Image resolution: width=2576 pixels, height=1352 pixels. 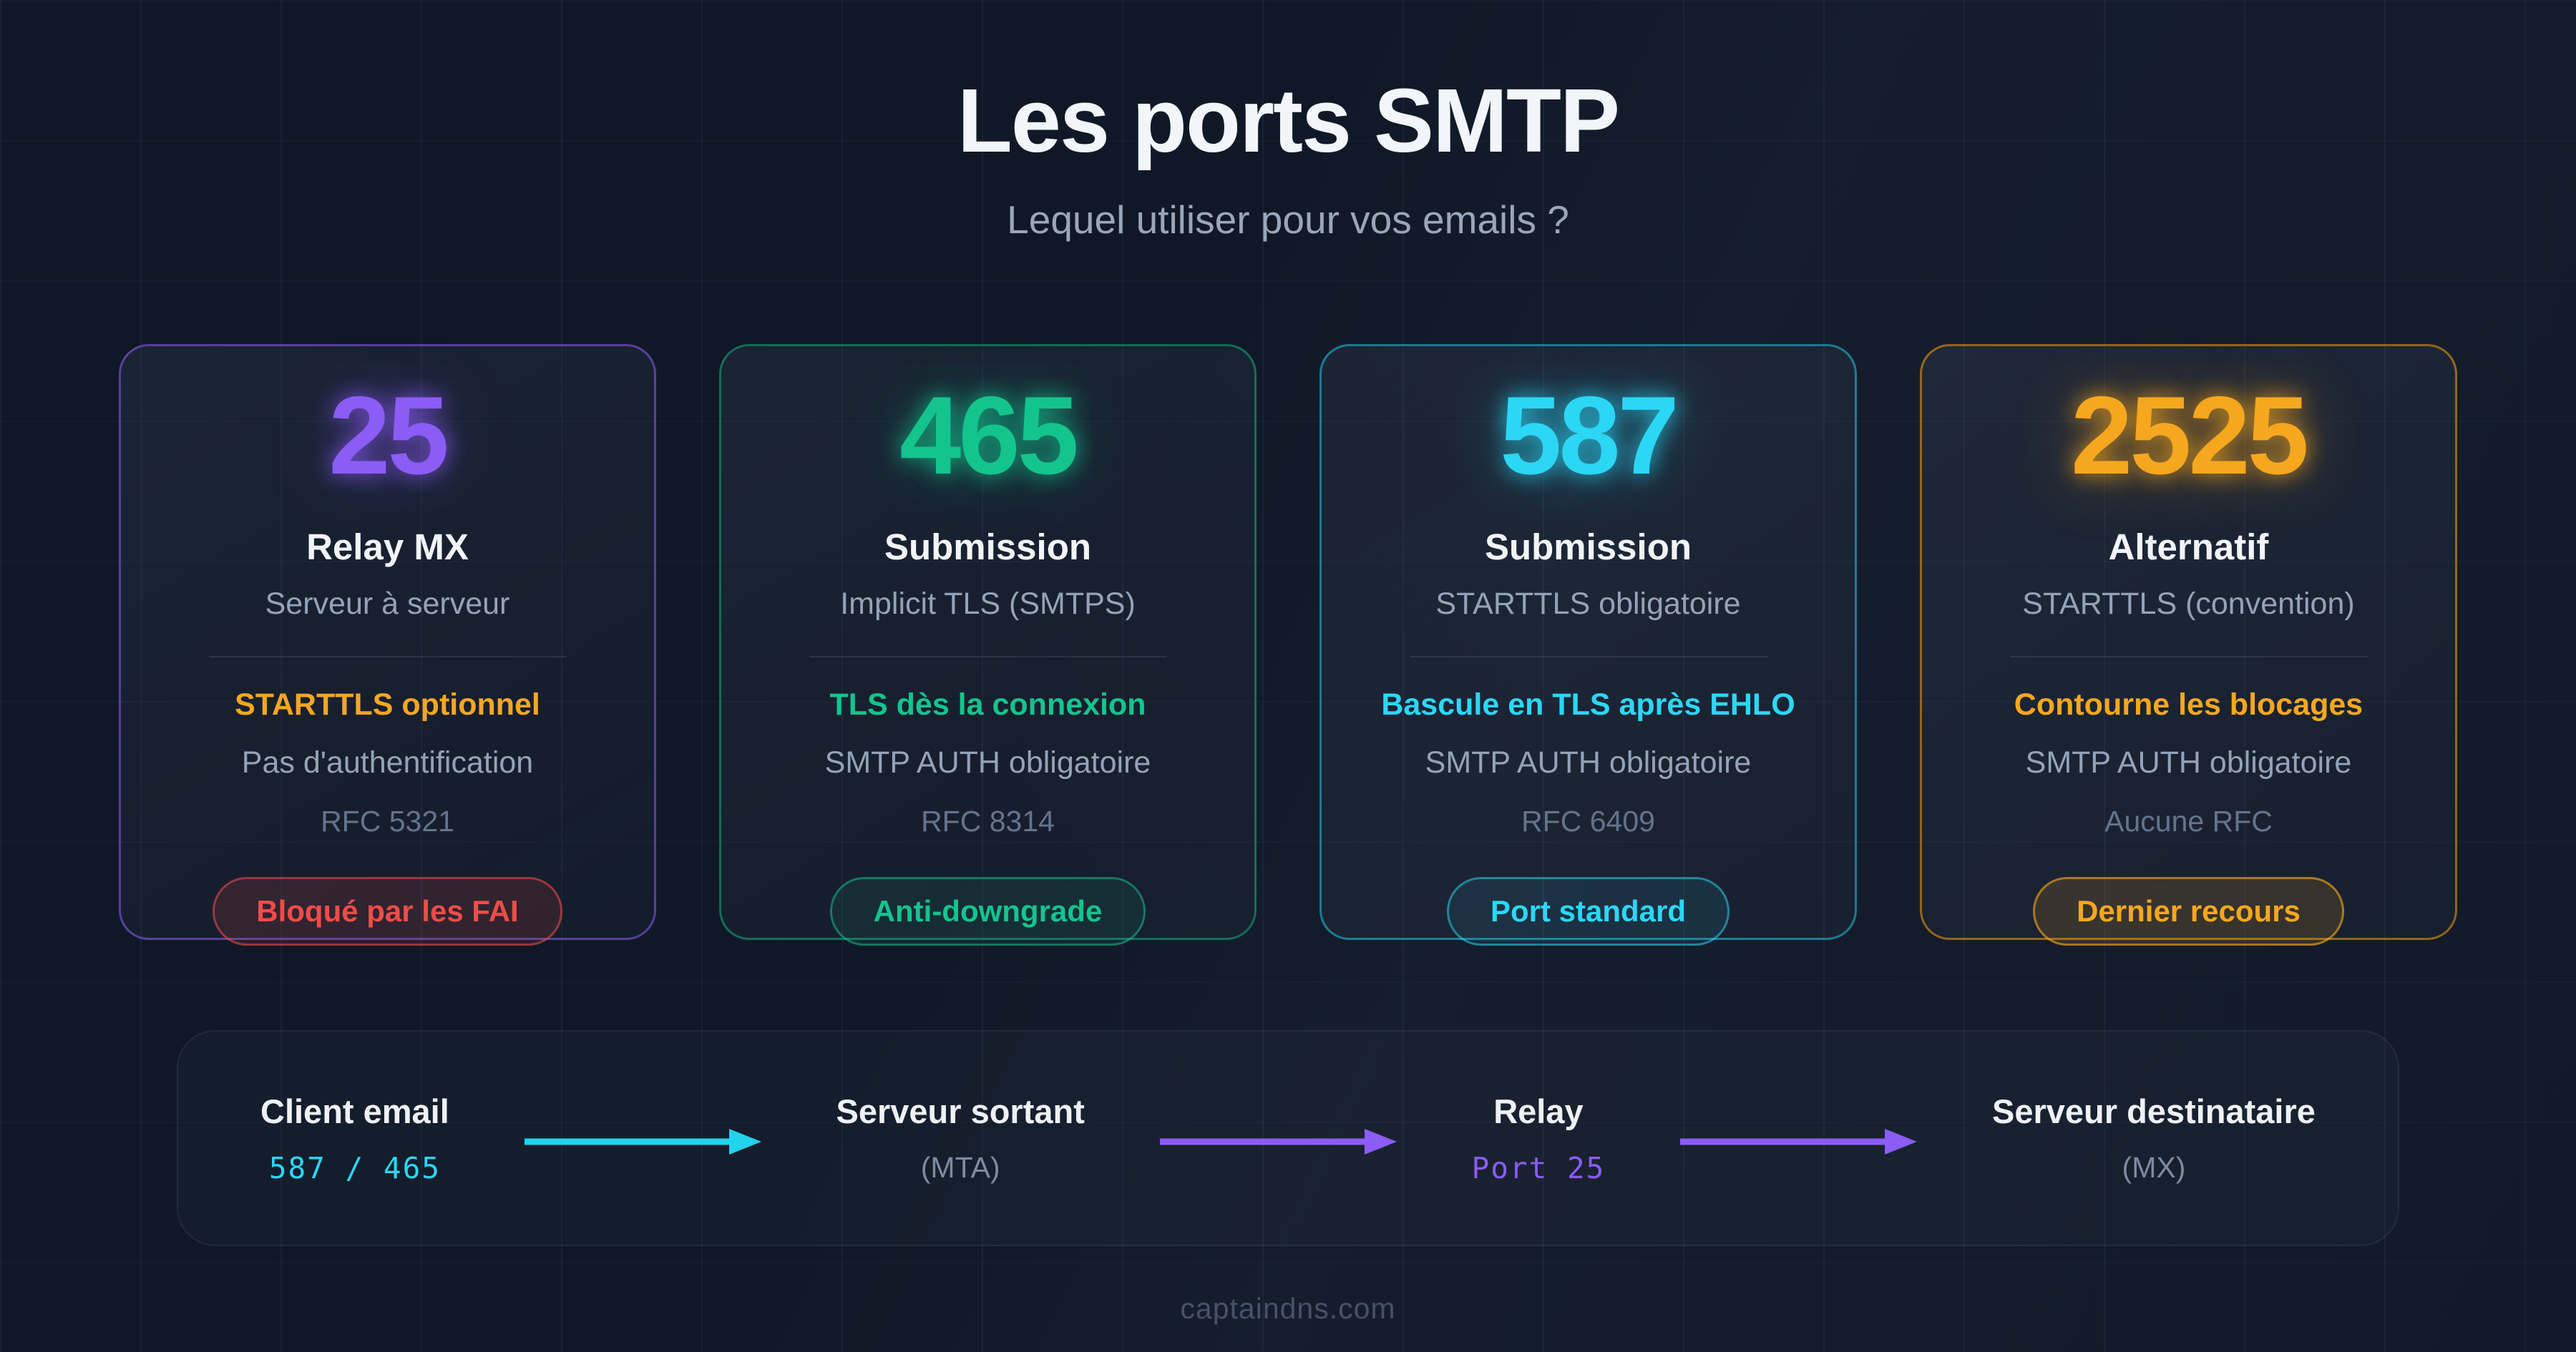 I want to click on rfc-reference: Aucune RFC, so click(x=2188, y=821).